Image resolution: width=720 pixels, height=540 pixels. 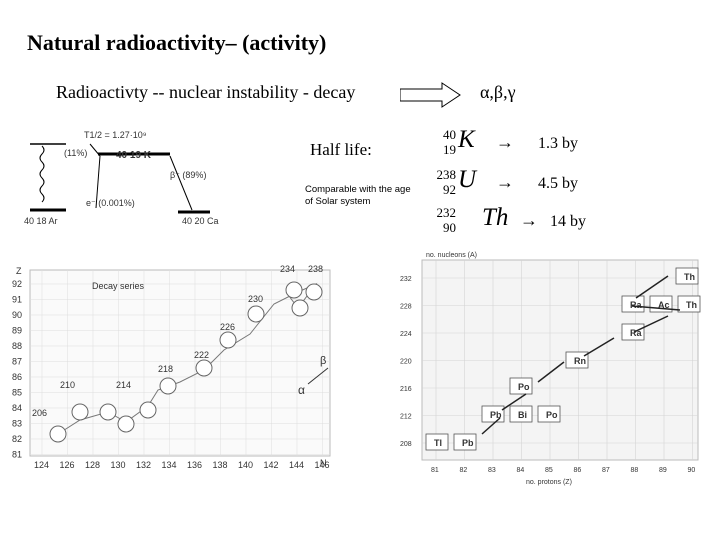 I want to click on proton-tick: 85, so click(x=549, y=470).